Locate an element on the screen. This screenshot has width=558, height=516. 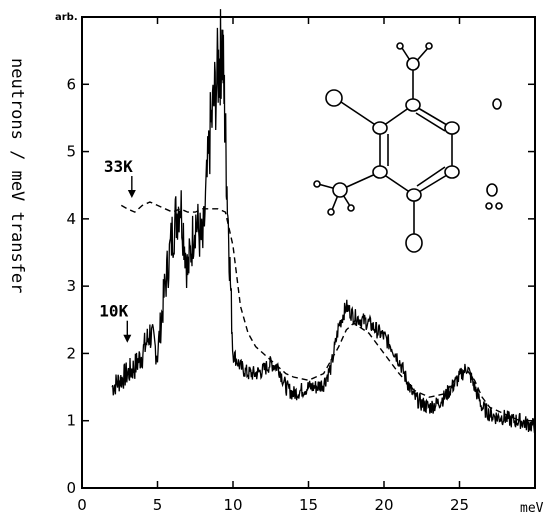
x-tick-label: 25 is located at coordinates (459, 505).